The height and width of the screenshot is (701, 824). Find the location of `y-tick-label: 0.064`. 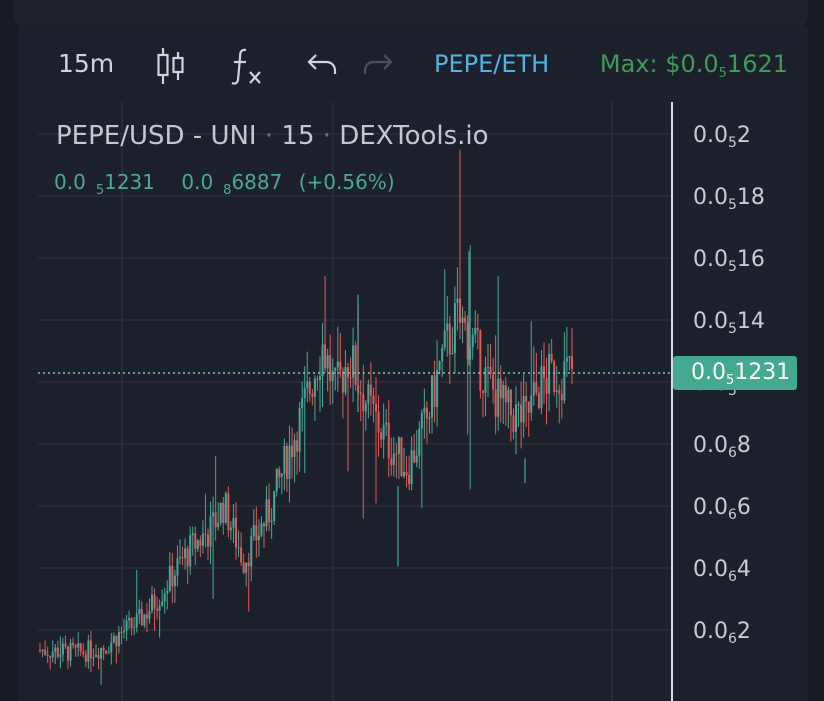

y-tick-label: 0.064 is located at coordinates (722, 571).